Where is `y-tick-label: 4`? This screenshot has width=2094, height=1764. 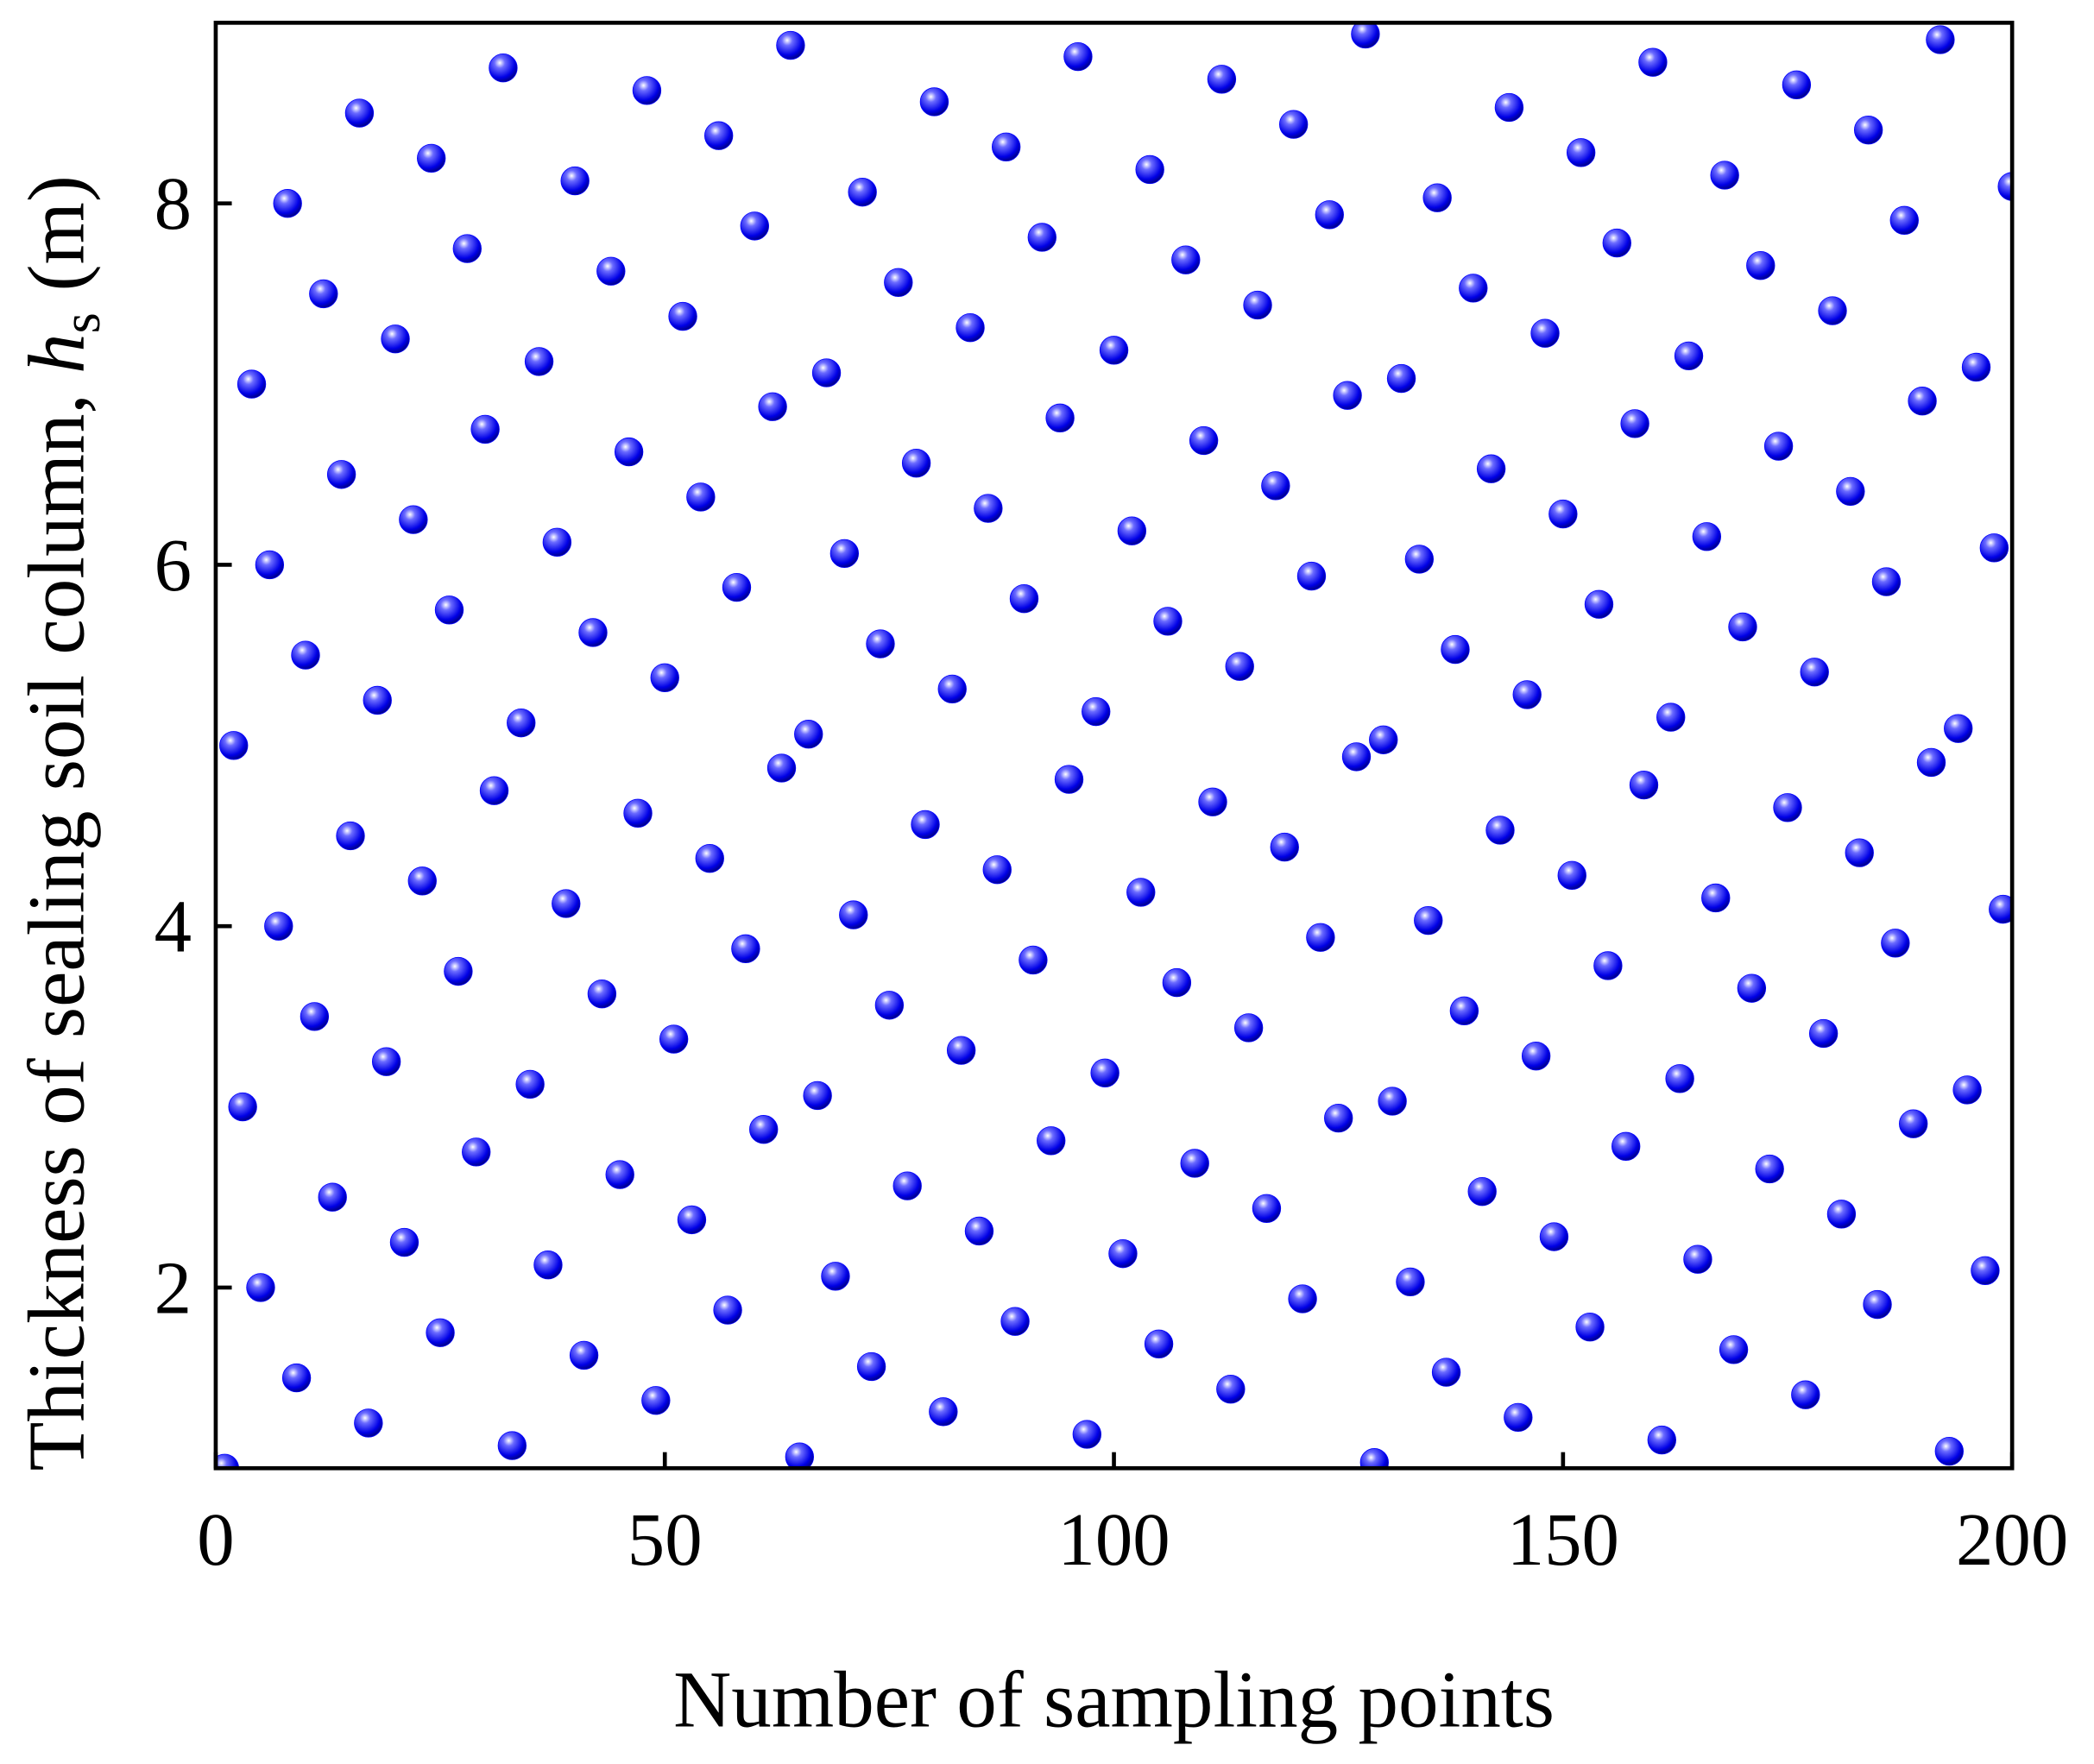
y-tick-label: 4 is located at coordinates (173, 926).